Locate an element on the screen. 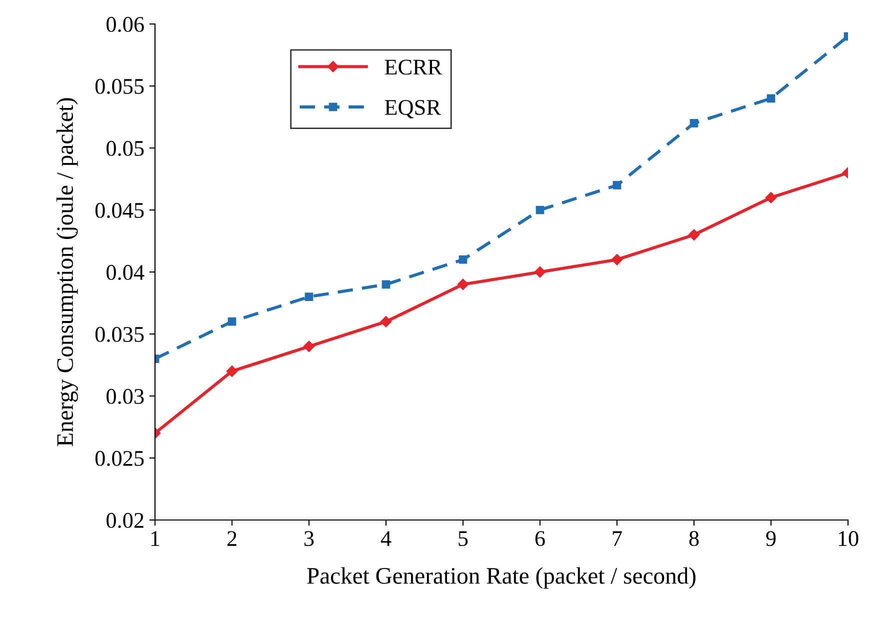 The height and width of the screenshot is (624, 869). y-tick-label: 0.06 is located at coordinates (125, 24).